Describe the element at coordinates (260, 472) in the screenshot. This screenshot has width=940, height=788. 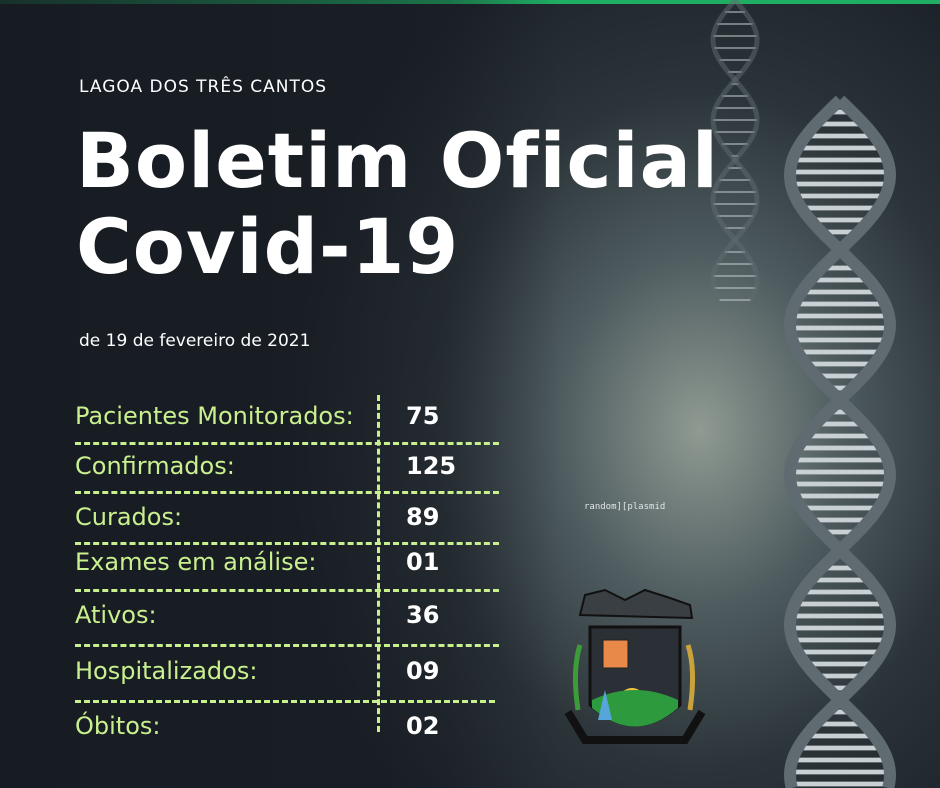
I see `stat-row: Confirmados: 125` at that location.